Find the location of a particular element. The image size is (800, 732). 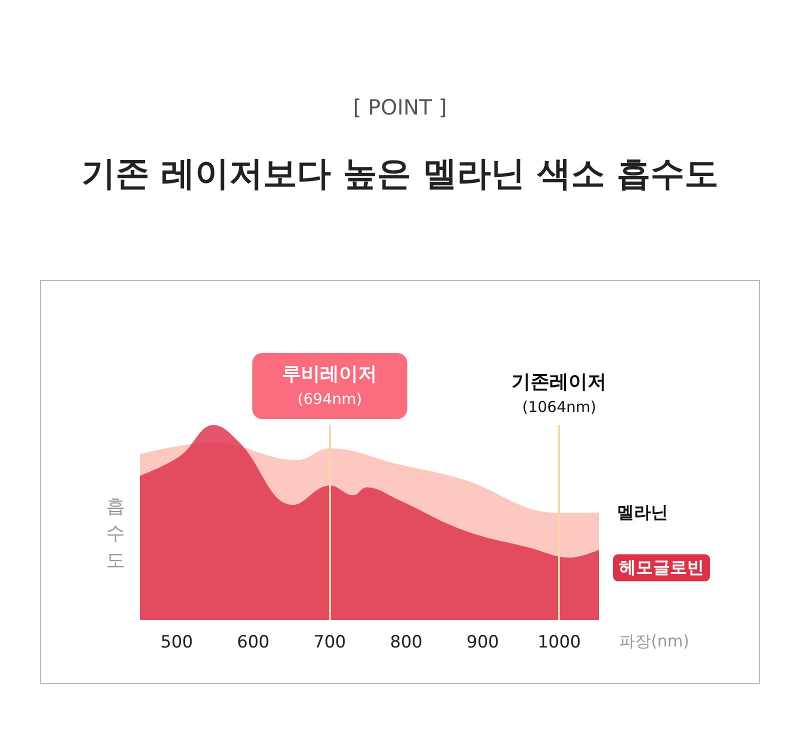

x-tick-label: 500 is located at coordinates (176, 642).